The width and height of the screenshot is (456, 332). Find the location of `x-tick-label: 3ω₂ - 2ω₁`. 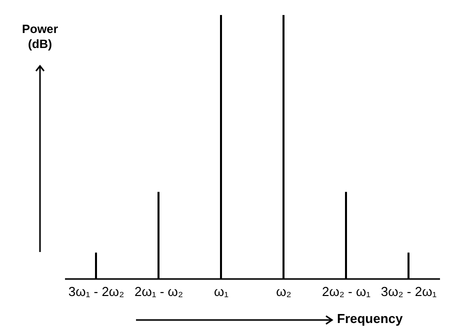

x-tick-label: 3ω₂ - 2ω₁ is located at coordinates (409, 292).